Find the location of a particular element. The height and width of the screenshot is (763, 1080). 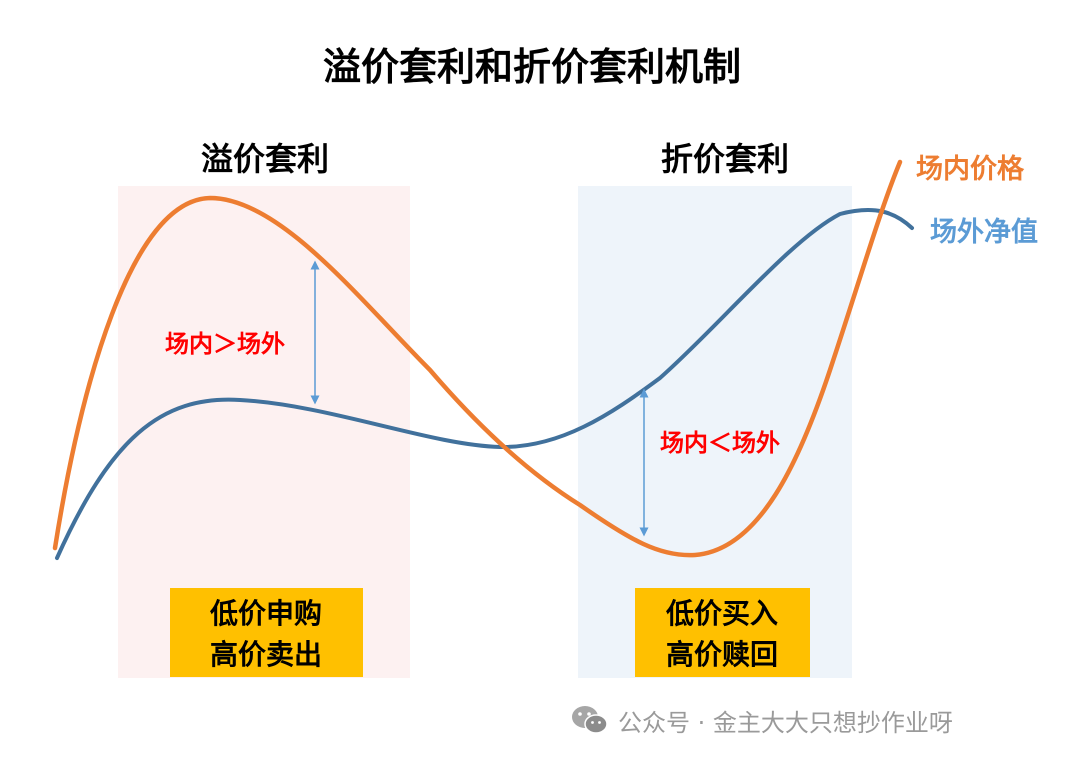

premium-compare-label: 场内＞场外 is located at coordinates (225, 344).